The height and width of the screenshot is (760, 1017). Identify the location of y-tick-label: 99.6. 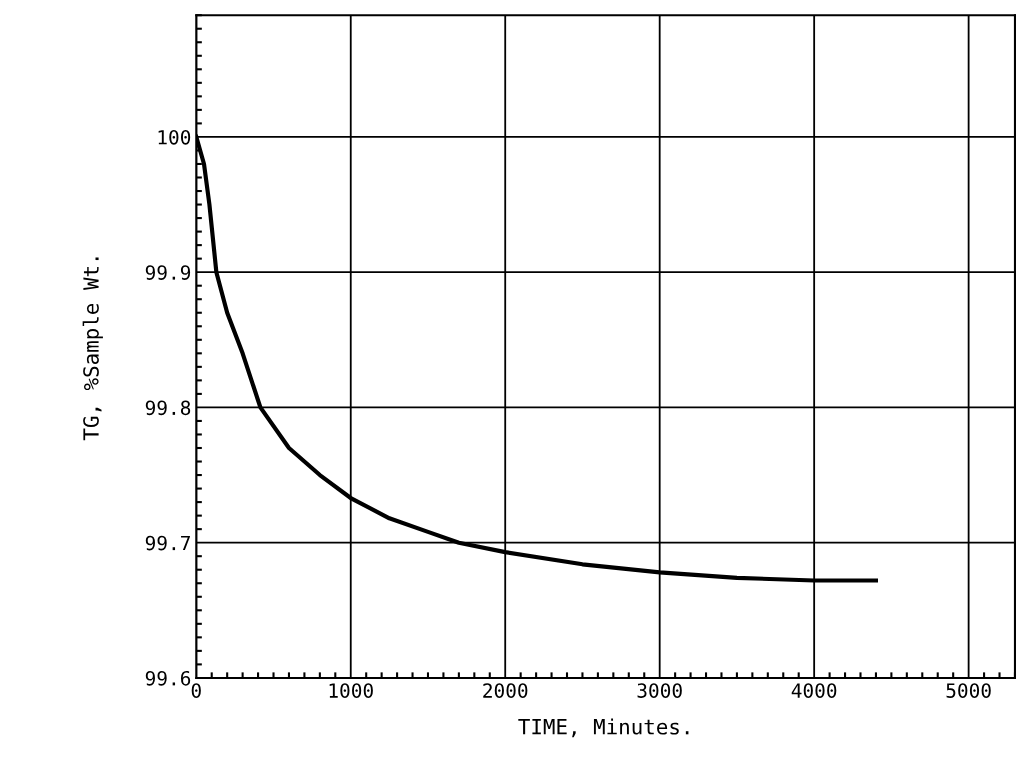
(168, 678).